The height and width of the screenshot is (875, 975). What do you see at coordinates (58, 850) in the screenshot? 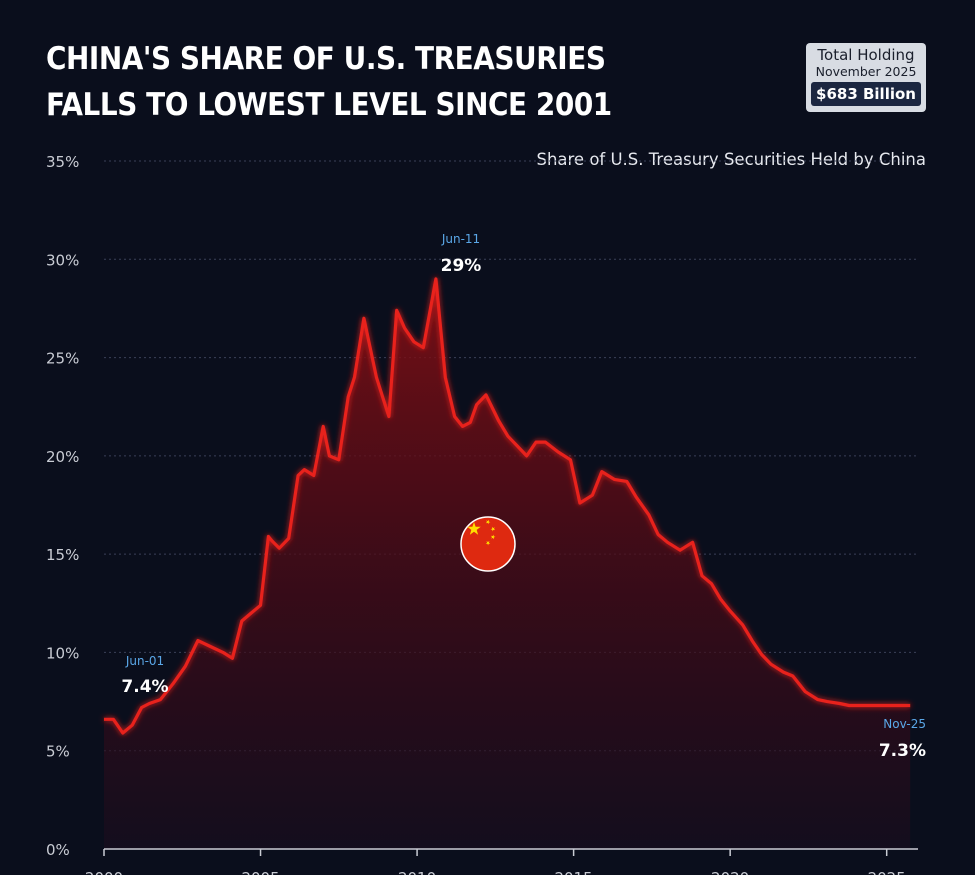
I see `y-tick-label: 0%` at bounding box center [58, 850].